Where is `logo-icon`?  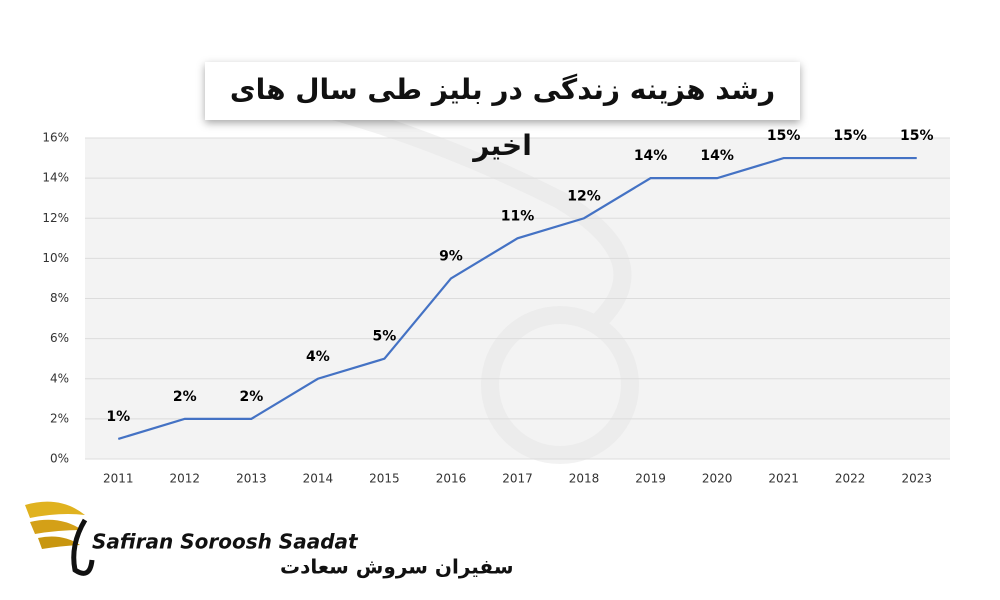 logo-icon is located at coordinates (60, 538).